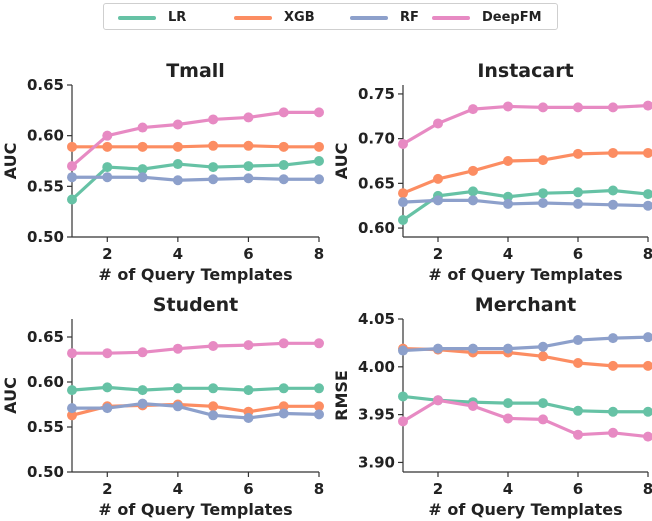 This screenshot has height=521, width=652. What do you see at coordinates (341, 161) in the screenshot?
I see `instacart-ylabel: AUC` at bounding box center [341, 161].